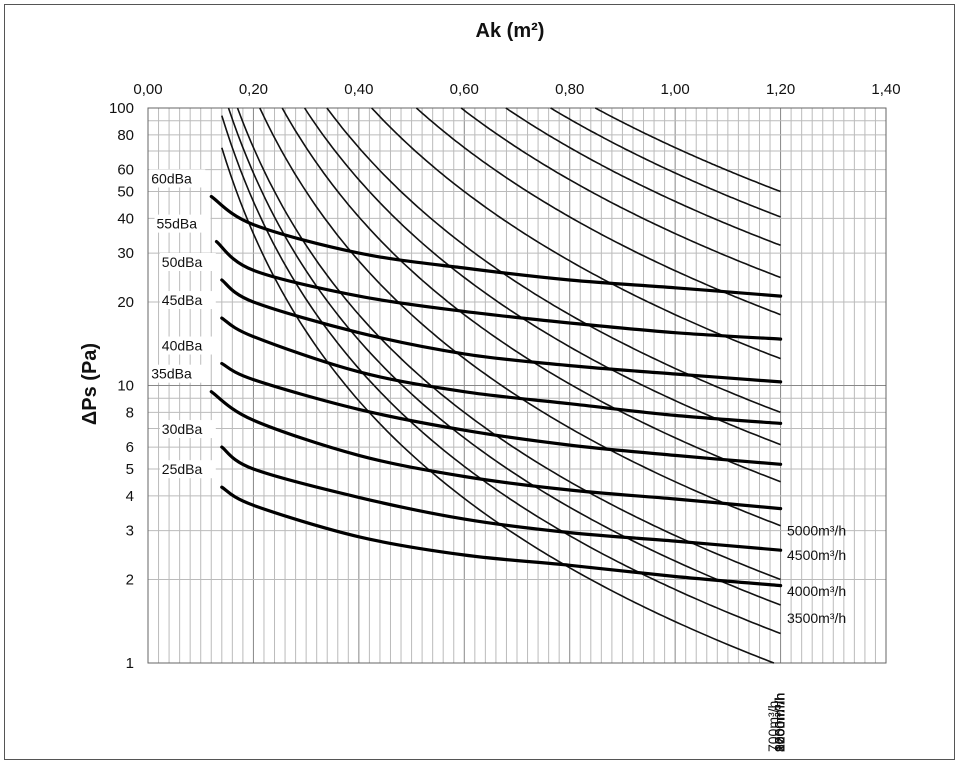  I want to click on flow-curve-label: 1000m³/h, so click(780, 722).